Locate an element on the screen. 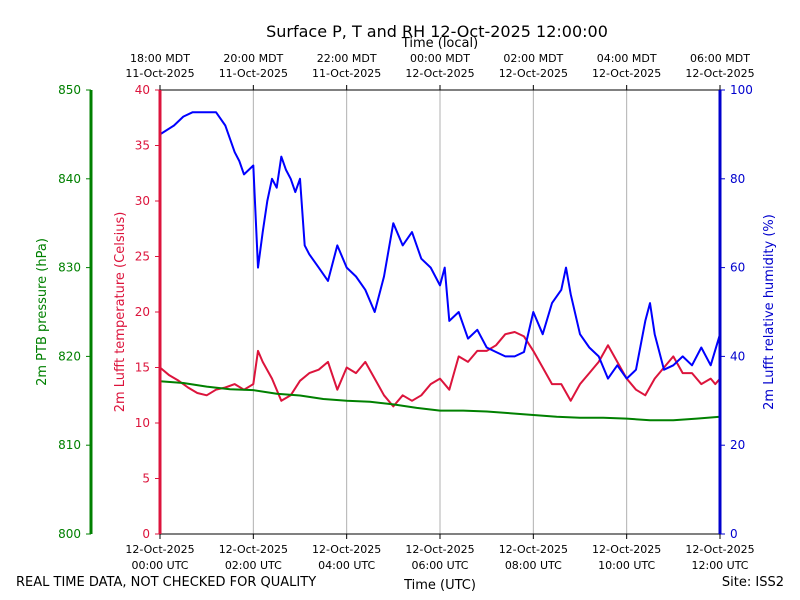  x-tick-label-utc-time-3: 06:00 UTC is located at coordinates (439, 565).